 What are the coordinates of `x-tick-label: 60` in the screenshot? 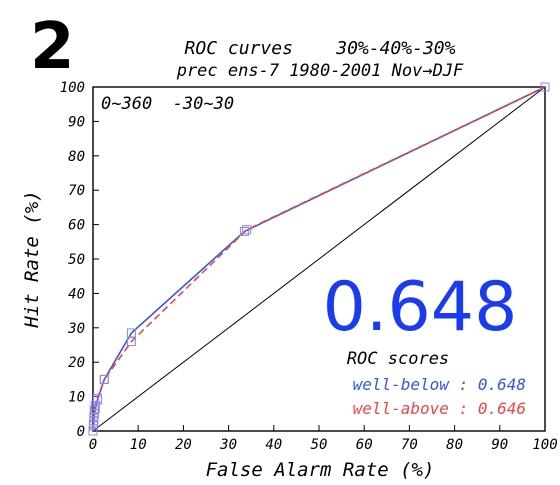 It's located at (364, 445).